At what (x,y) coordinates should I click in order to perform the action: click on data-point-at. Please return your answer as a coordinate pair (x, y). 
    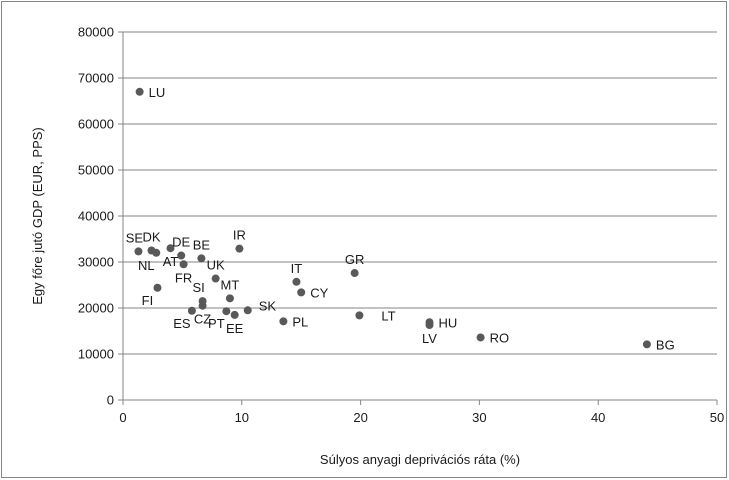
    Looking at the image, I should click on (170, 248).